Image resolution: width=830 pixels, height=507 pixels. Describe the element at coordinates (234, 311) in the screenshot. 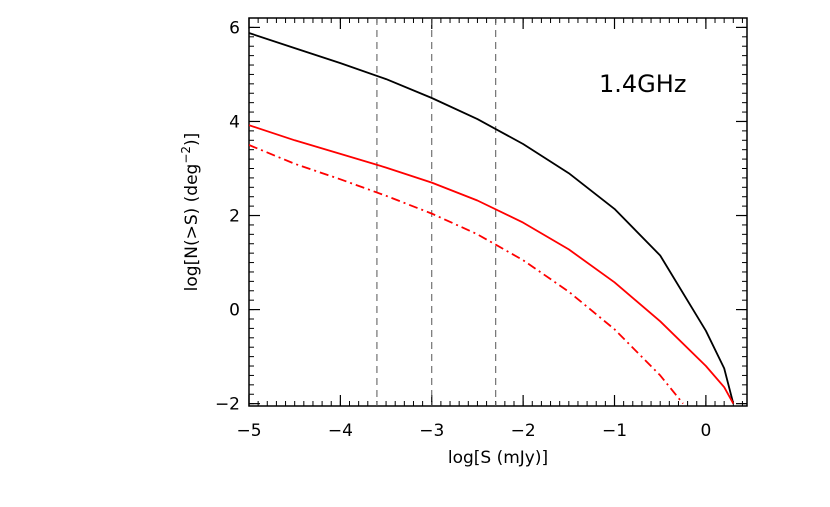

I see `y-tick-label: 0` at that location.